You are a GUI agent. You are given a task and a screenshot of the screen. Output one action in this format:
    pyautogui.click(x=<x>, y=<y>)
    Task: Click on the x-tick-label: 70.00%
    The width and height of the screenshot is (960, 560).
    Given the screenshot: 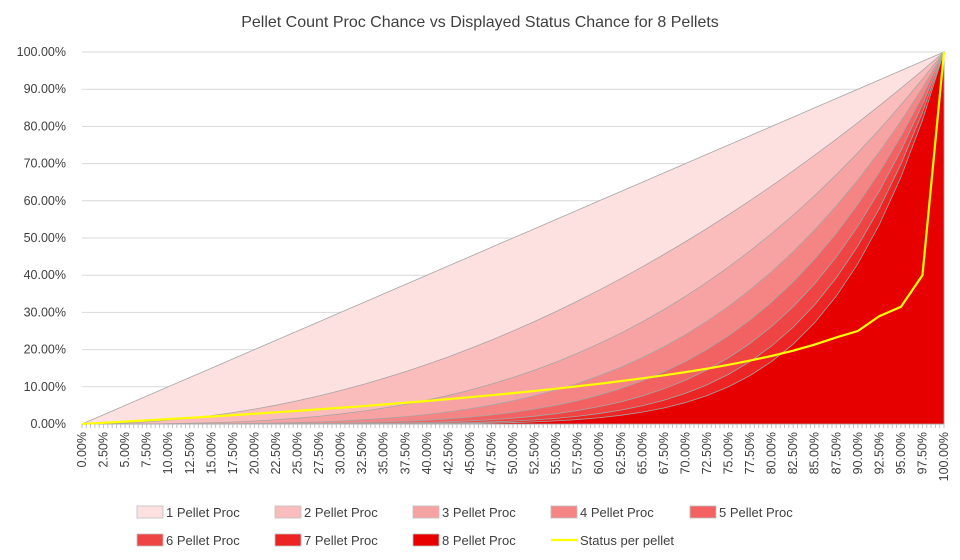 What is the action you would take?
    pyautogui.click(x=685, y=453)
    